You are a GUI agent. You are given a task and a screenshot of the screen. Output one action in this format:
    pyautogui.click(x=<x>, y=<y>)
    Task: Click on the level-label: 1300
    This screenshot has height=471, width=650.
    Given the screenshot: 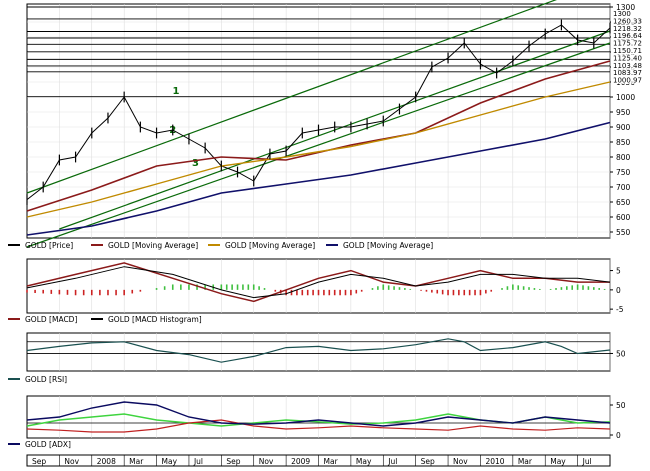 What is the action you would take?
    pyautogui.click(x=622, y=14)
    